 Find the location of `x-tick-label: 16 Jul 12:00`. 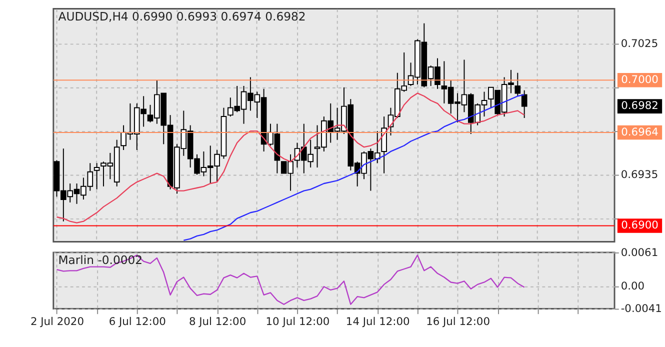

x-tick-label: 16 Jul 12:00 is located at coordinates (458, 321).